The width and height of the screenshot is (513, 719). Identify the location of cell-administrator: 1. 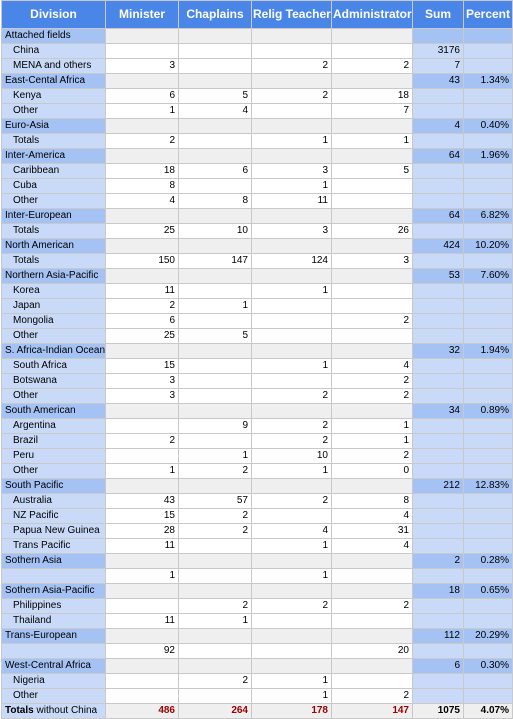
(372, 426).